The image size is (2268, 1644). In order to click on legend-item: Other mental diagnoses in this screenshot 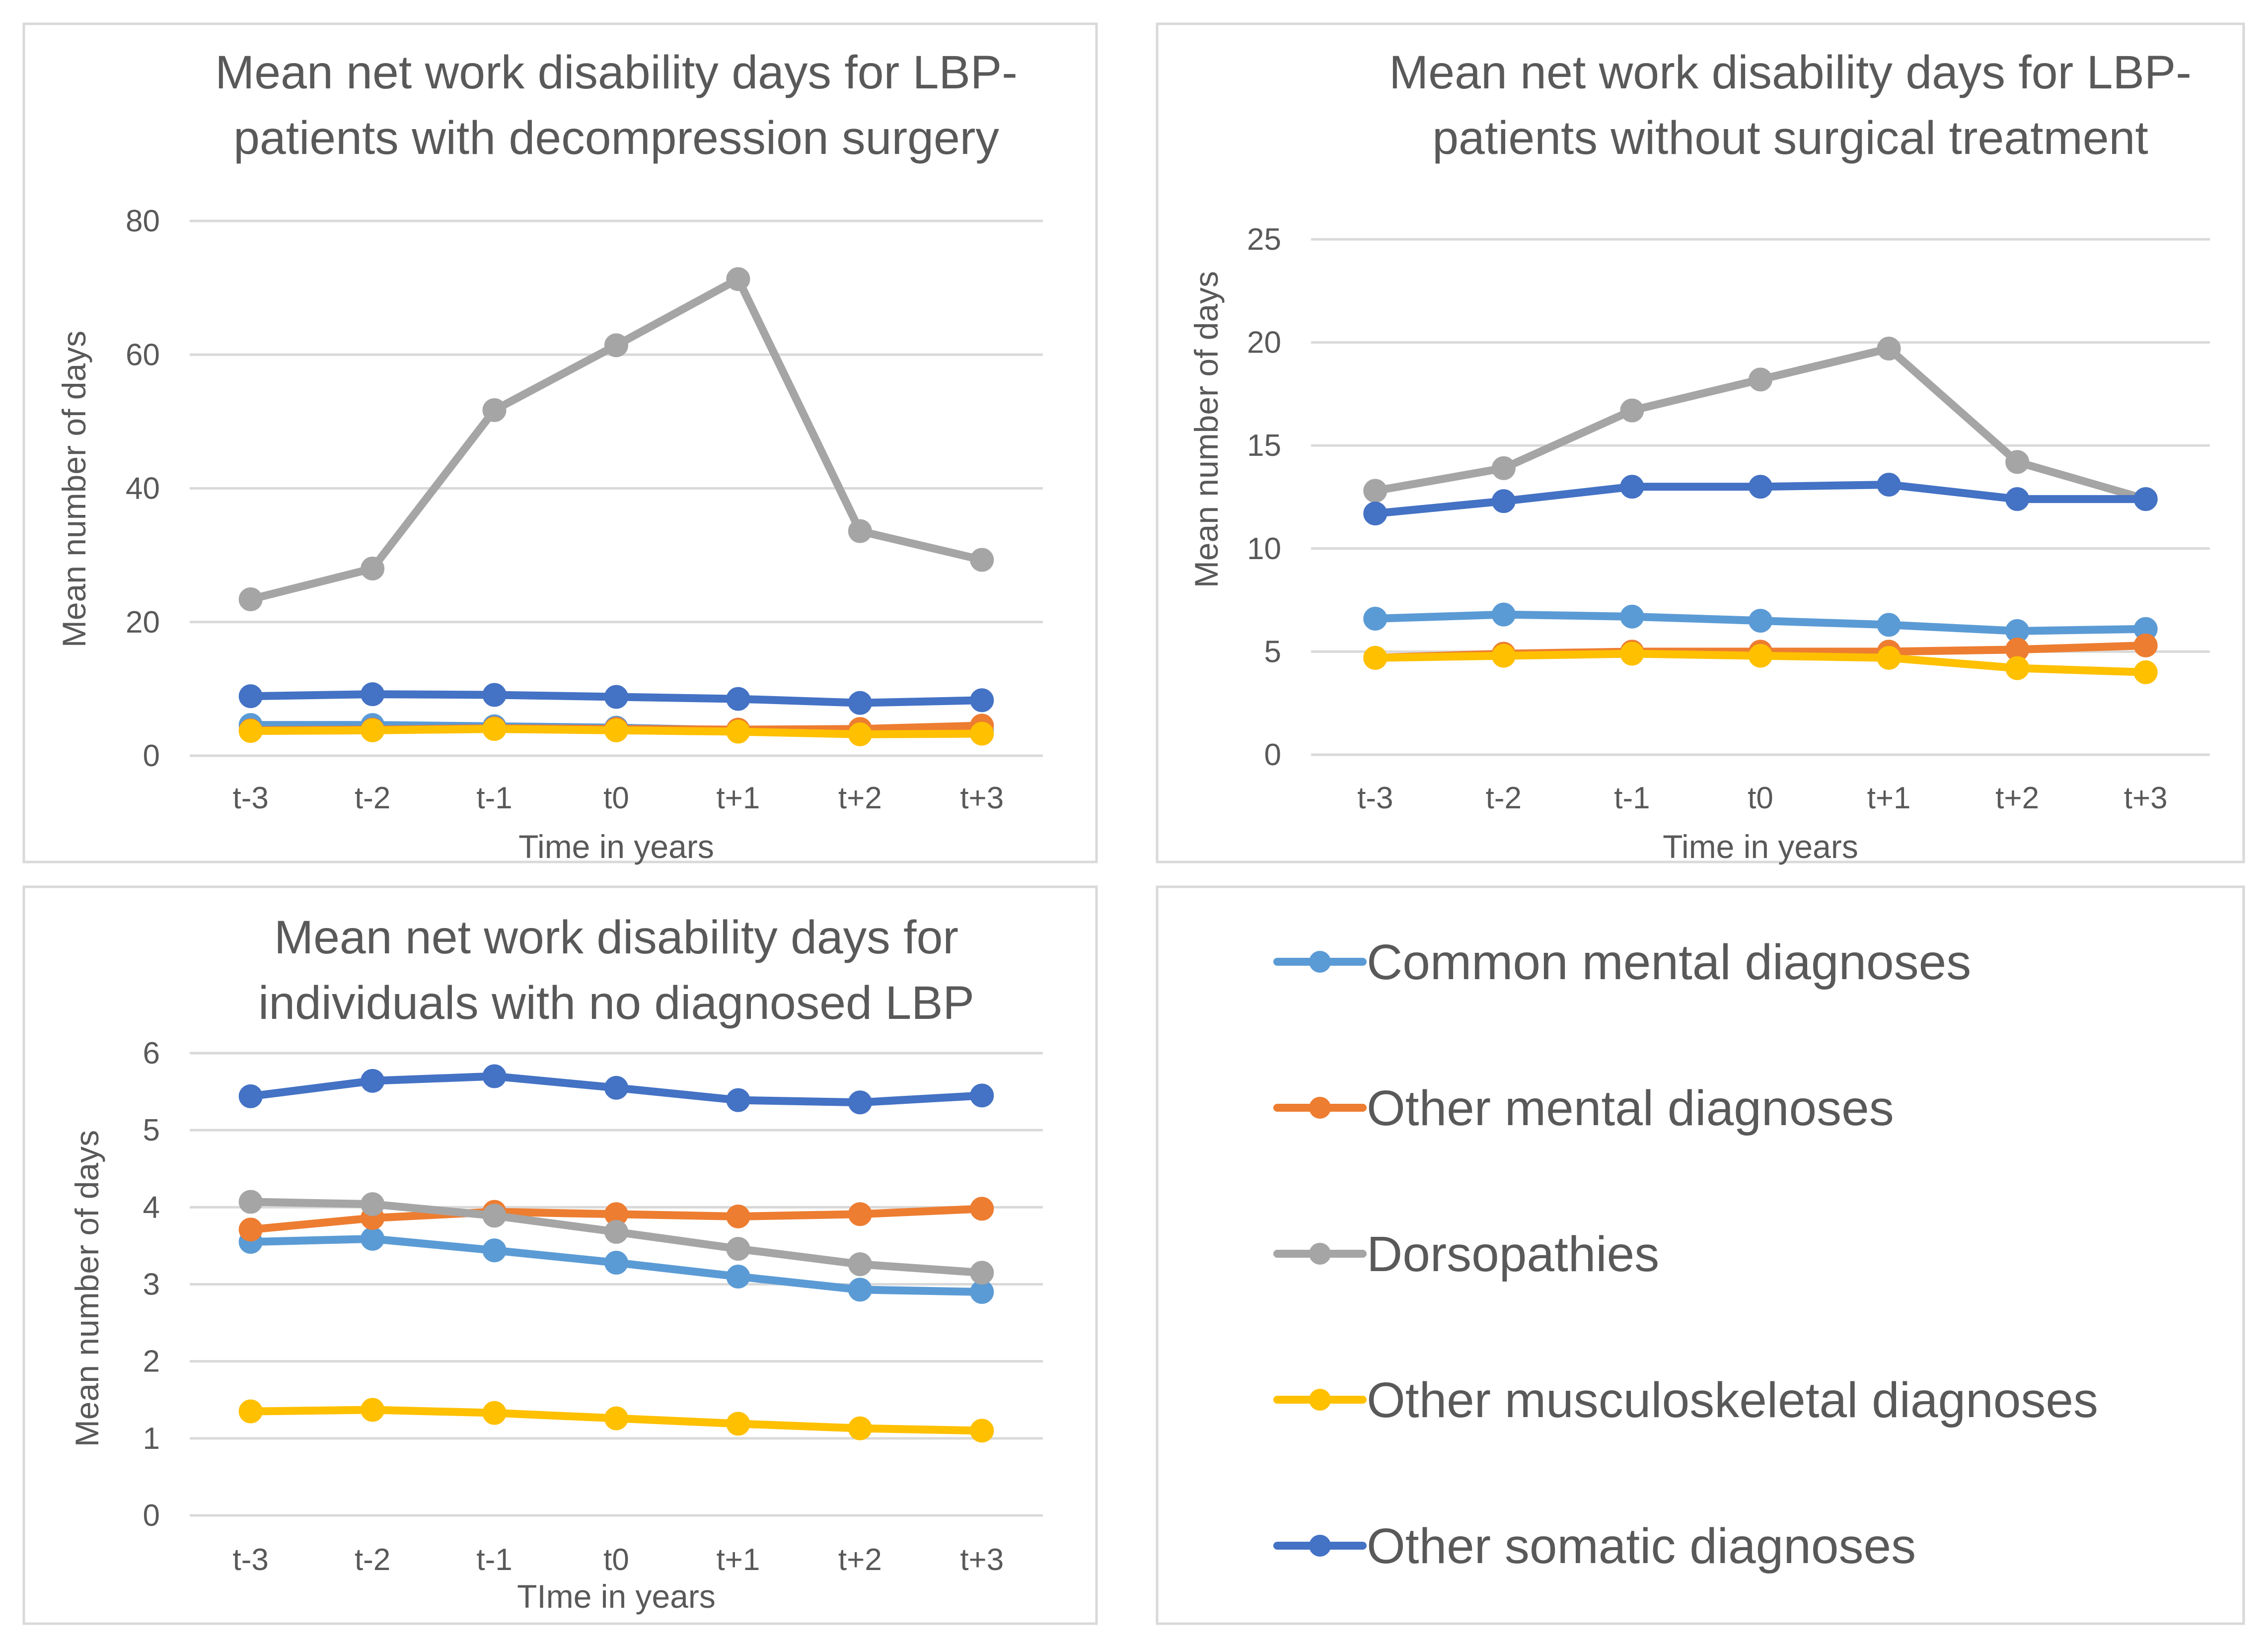, I will do `click(1583, 1108)`.